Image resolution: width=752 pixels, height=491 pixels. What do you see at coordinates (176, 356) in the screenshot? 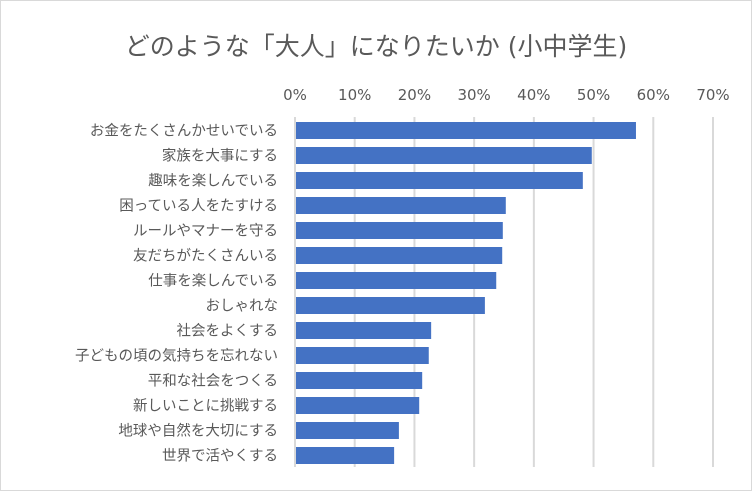
I see `category-label: 子どもの頃の気持ちを忘れない` at bounding box center [176, 356].